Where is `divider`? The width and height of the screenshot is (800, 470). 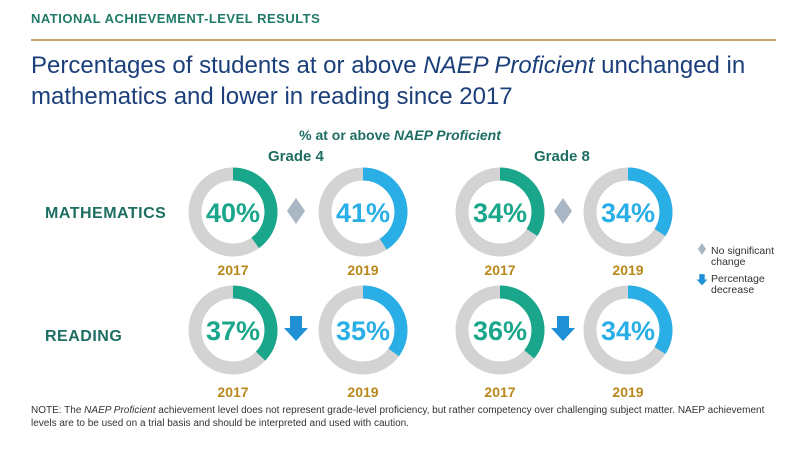
divider is located at coordinates (403, 40).